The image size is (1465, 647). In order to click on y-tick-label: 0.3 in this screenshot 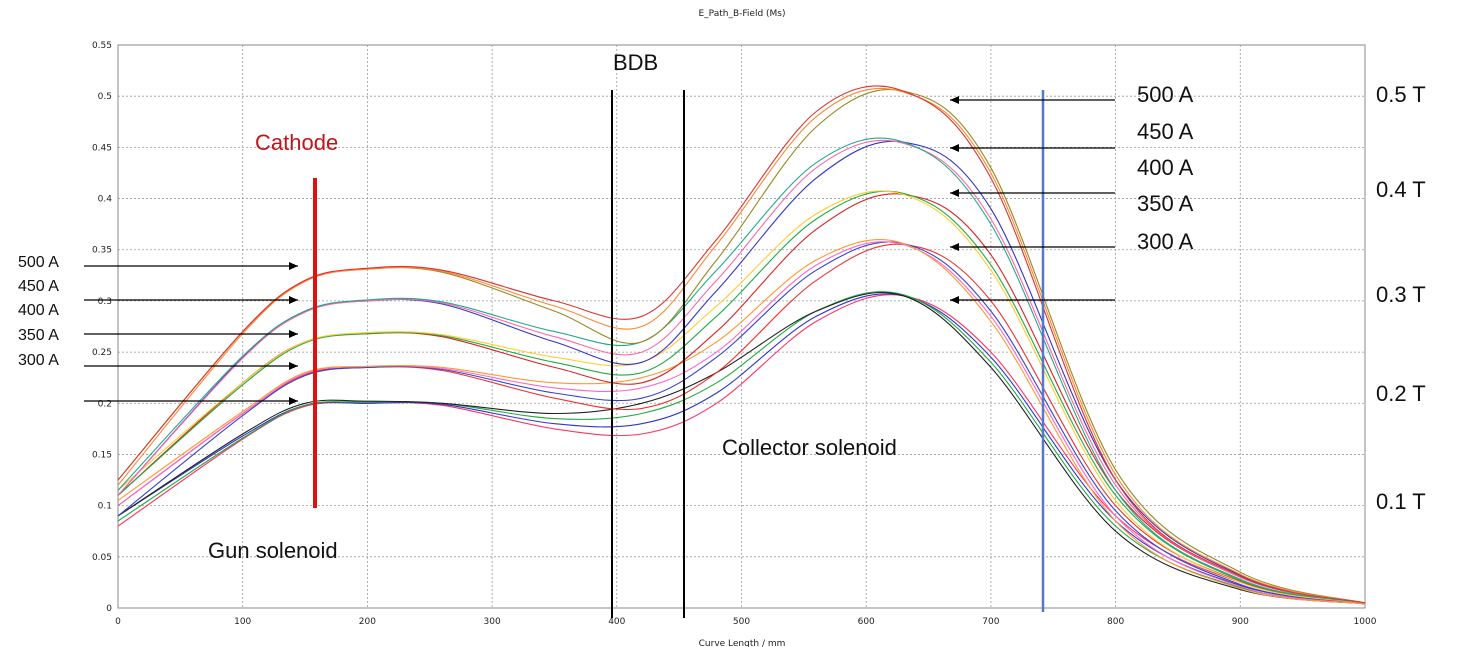, I will do `click(105, 302)`.